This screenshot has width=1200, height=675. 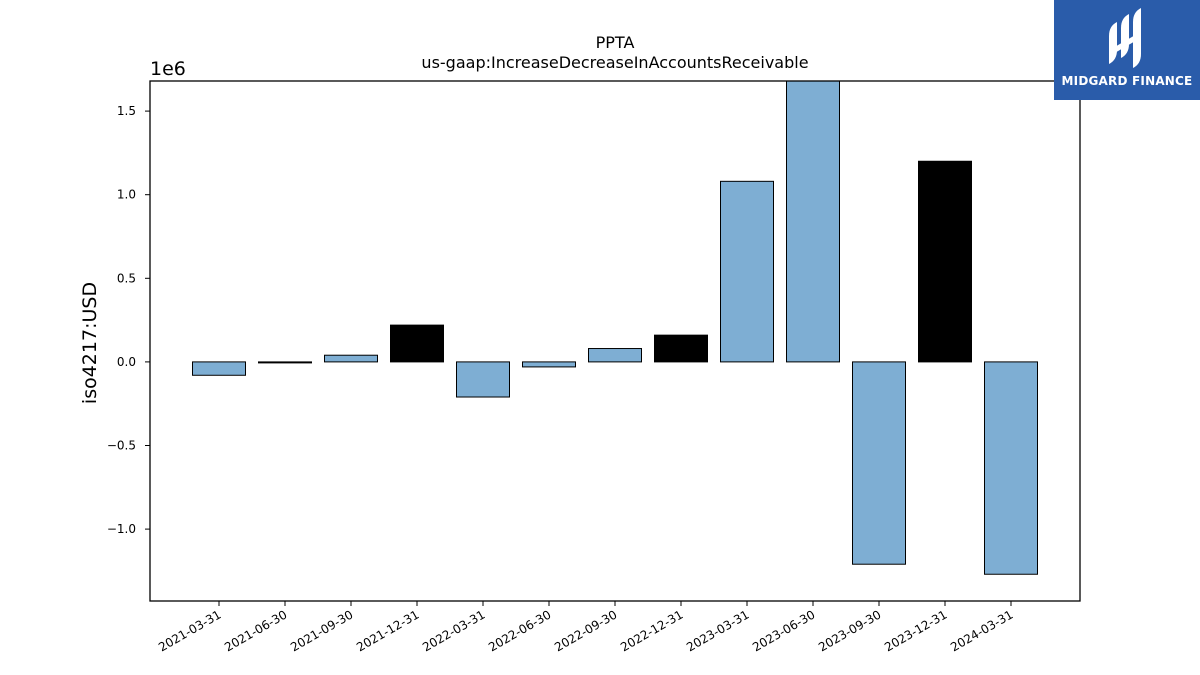 I want to click on midgard-finance-logo: MIDGARD FINANCE, so click(x=1127, y=50).